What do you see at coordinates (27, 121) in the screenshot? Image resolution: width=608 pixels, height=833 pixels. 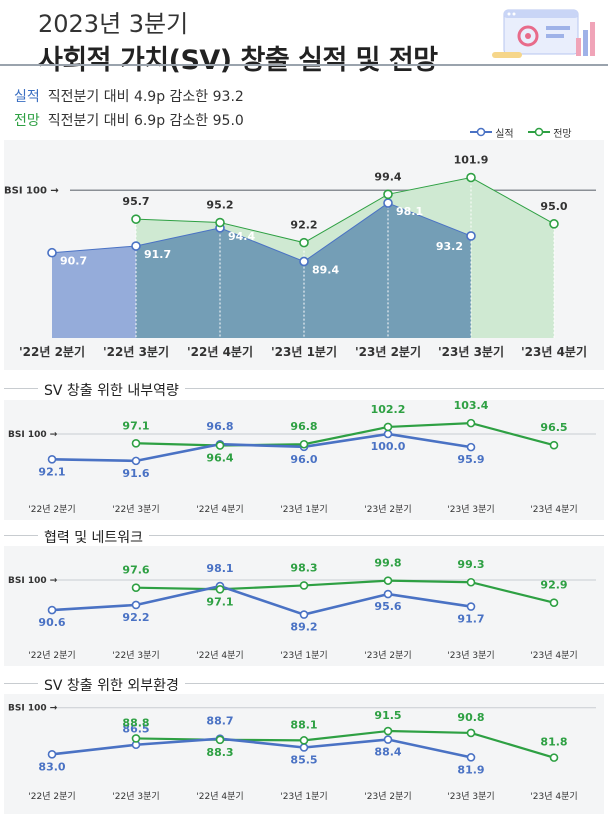 I see `forecast-tag: 전망` at bounding box center [27, 121].